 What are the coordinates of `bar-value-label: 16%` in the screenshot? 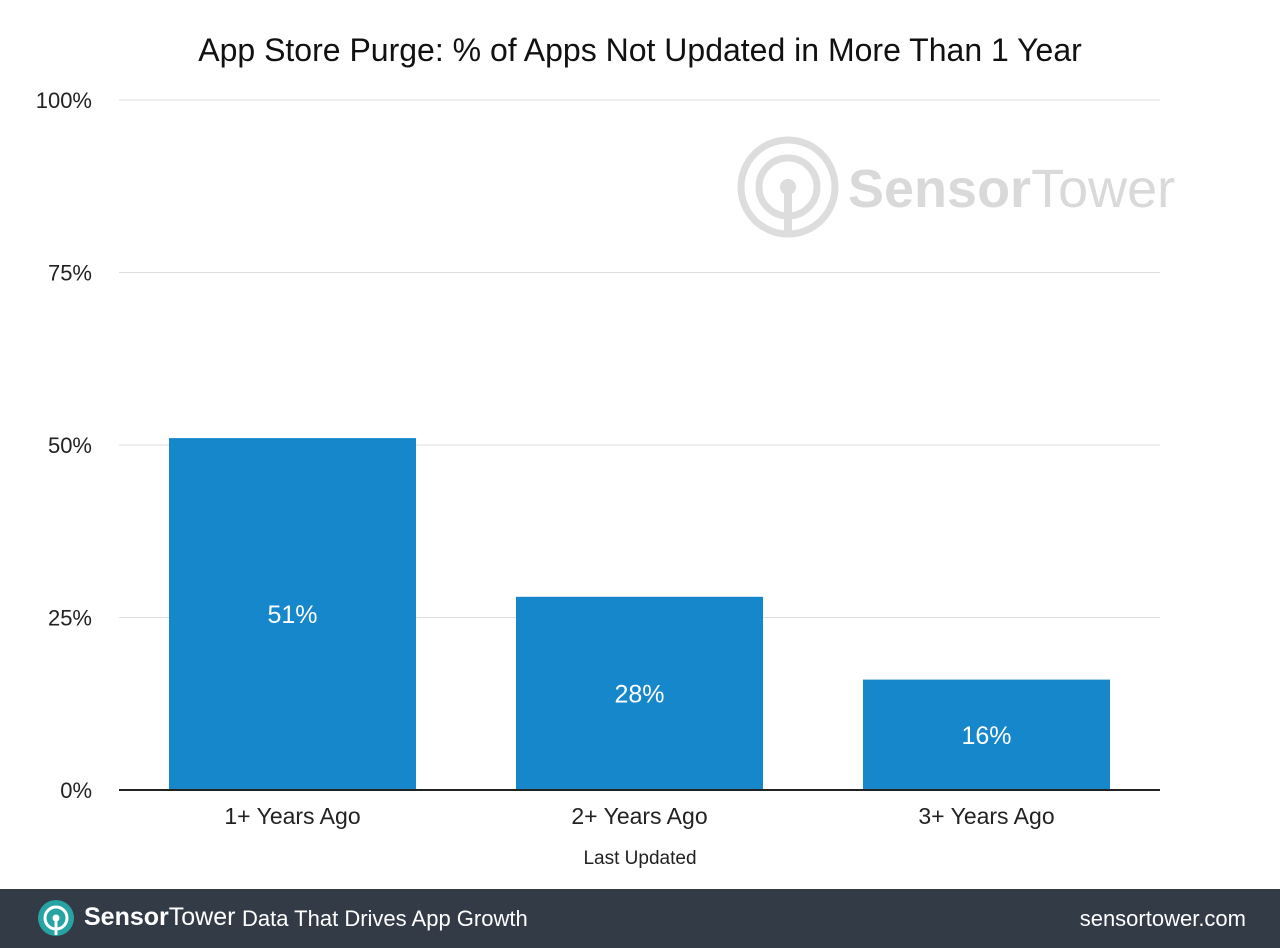 It's located at (986, 736).